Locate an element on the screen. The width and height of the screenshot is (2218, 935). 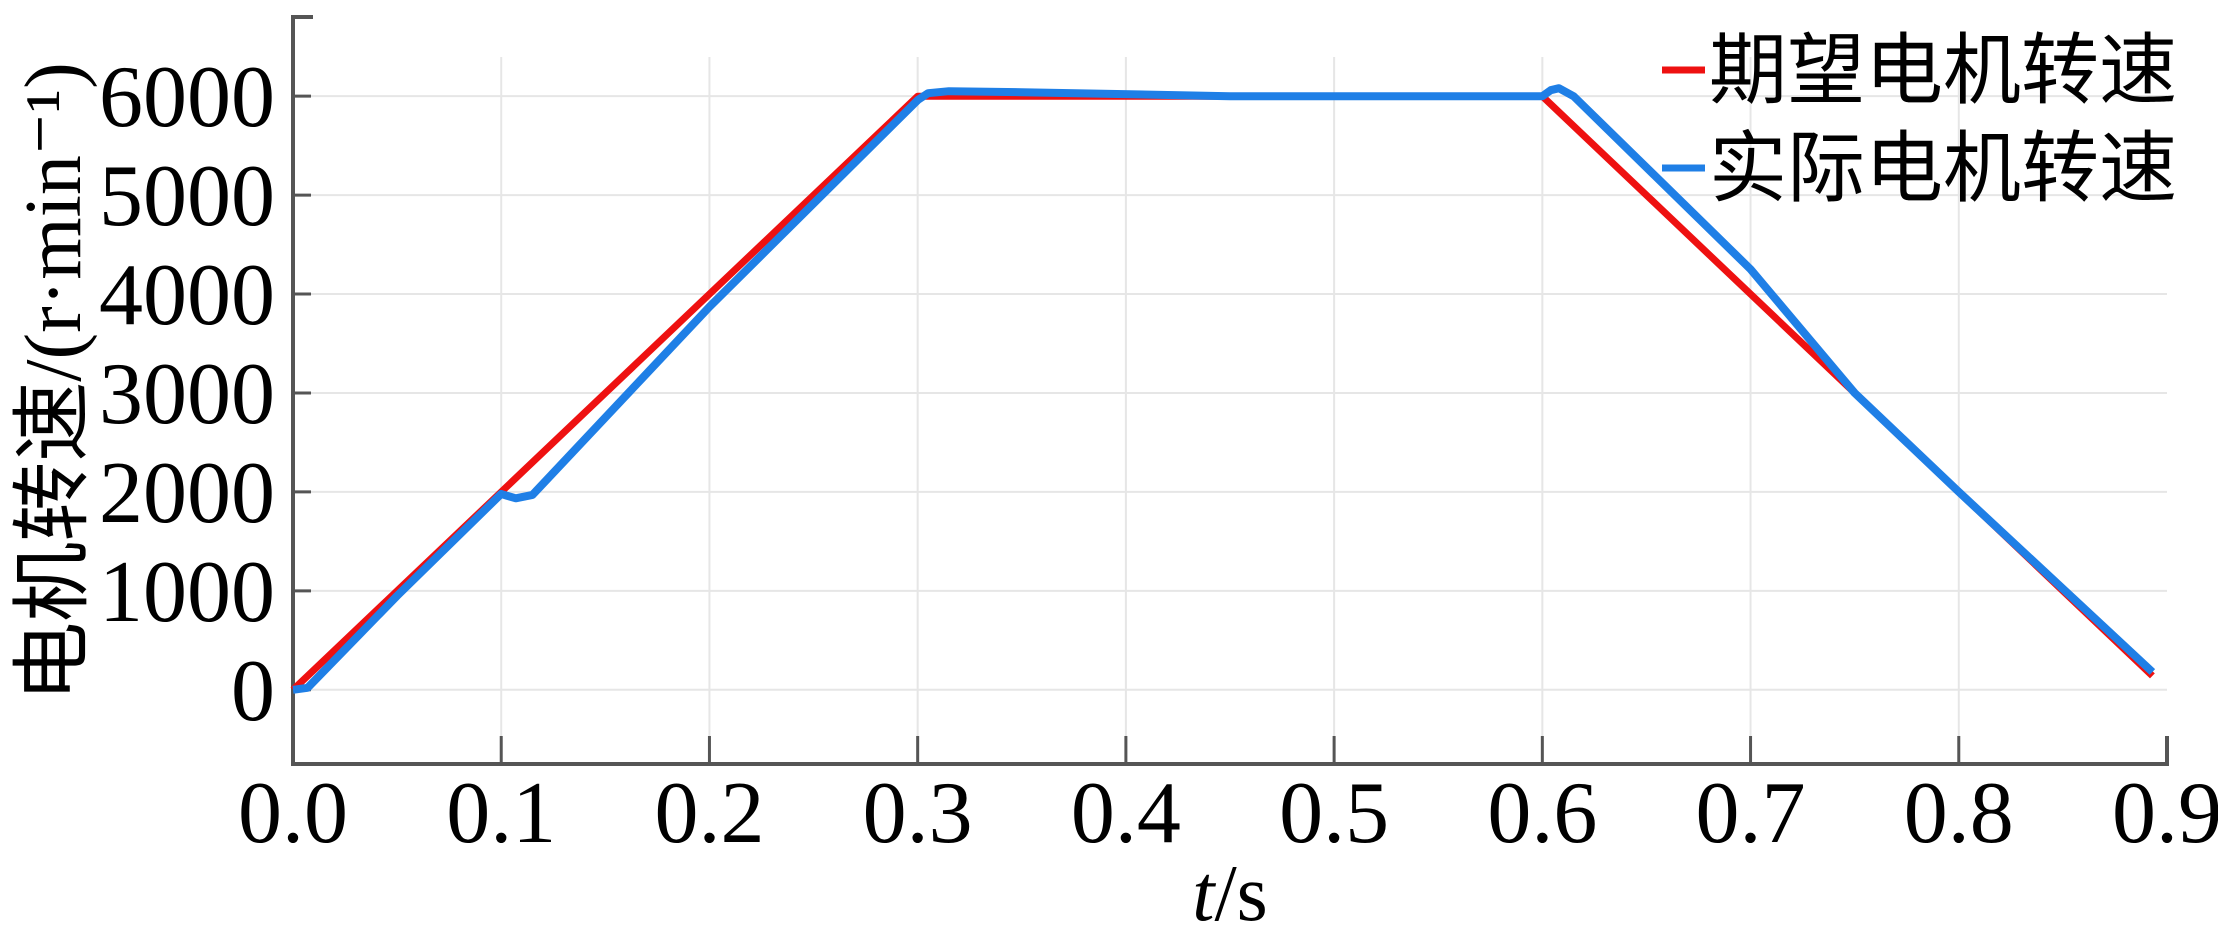
x-tick-label: 0.4 is located at coordinates (1126, 813).